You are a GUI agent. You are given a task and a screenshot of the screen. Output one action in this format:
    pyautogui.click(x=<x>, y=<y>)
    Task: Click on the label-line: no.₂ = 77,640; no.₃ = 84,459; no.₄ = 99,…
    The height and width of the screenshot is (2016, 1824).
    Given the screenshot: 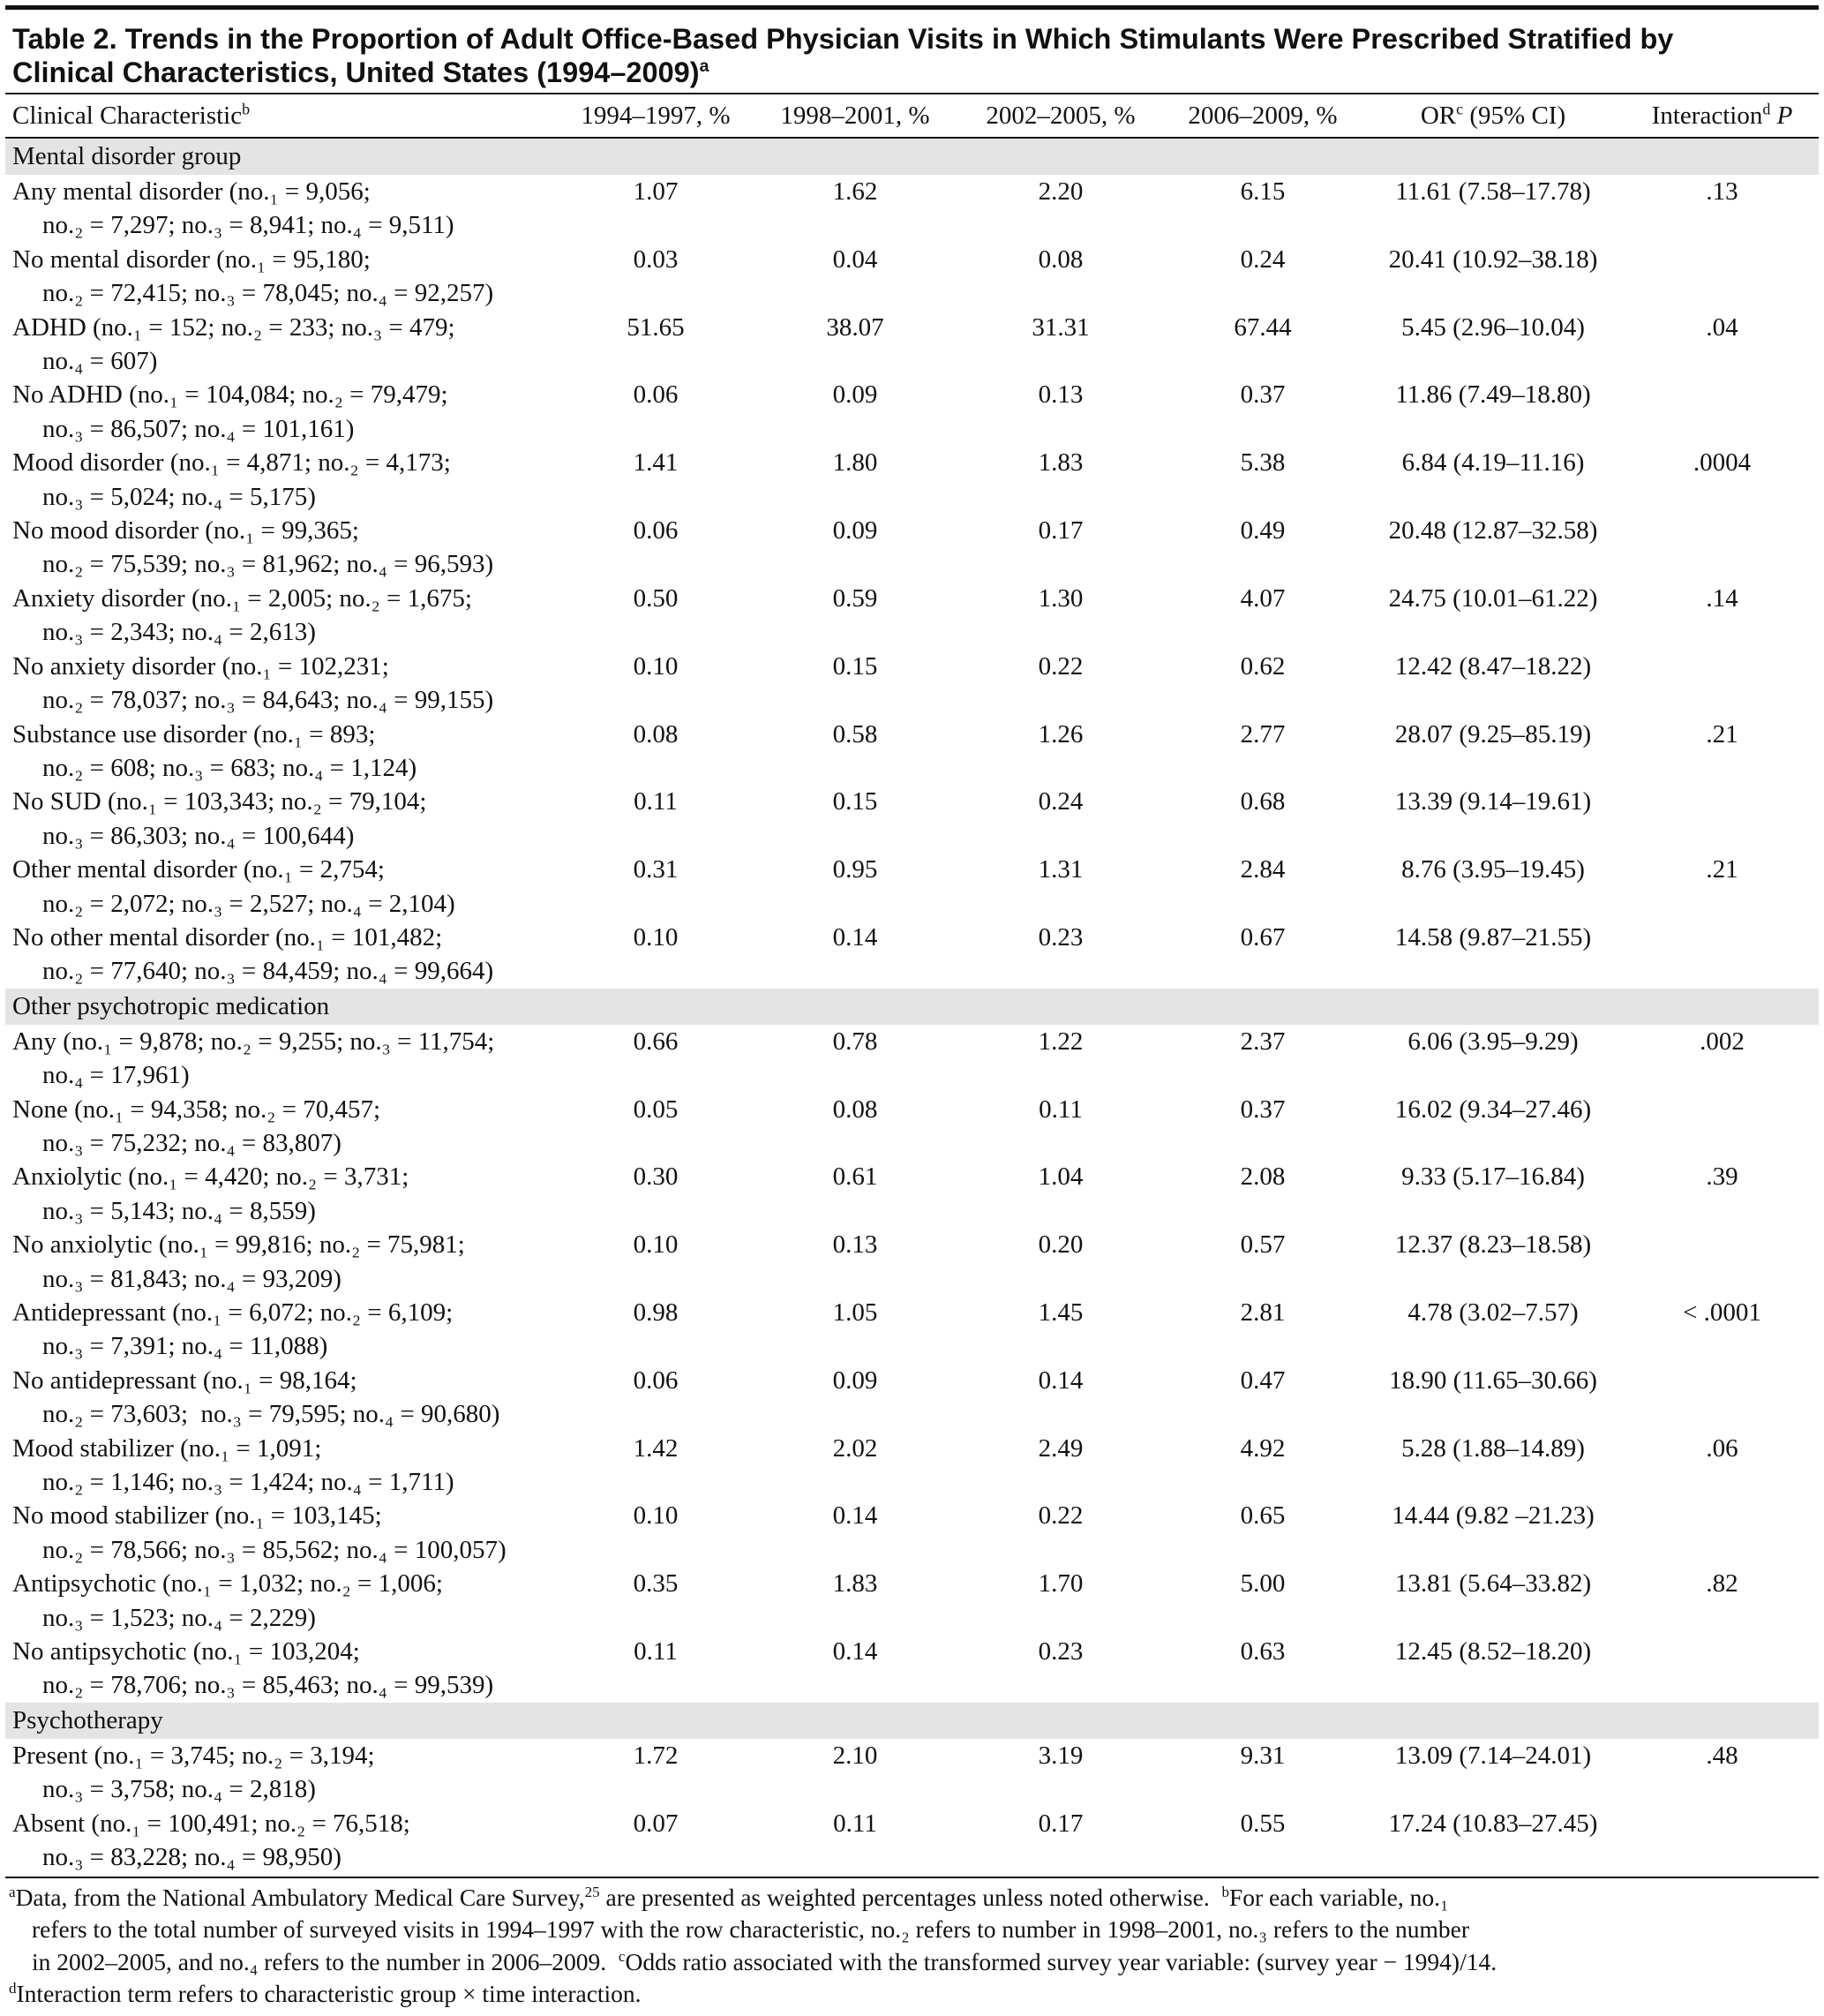 What is the action you would take?
    pyautogui.click(x=268, y=971)
    